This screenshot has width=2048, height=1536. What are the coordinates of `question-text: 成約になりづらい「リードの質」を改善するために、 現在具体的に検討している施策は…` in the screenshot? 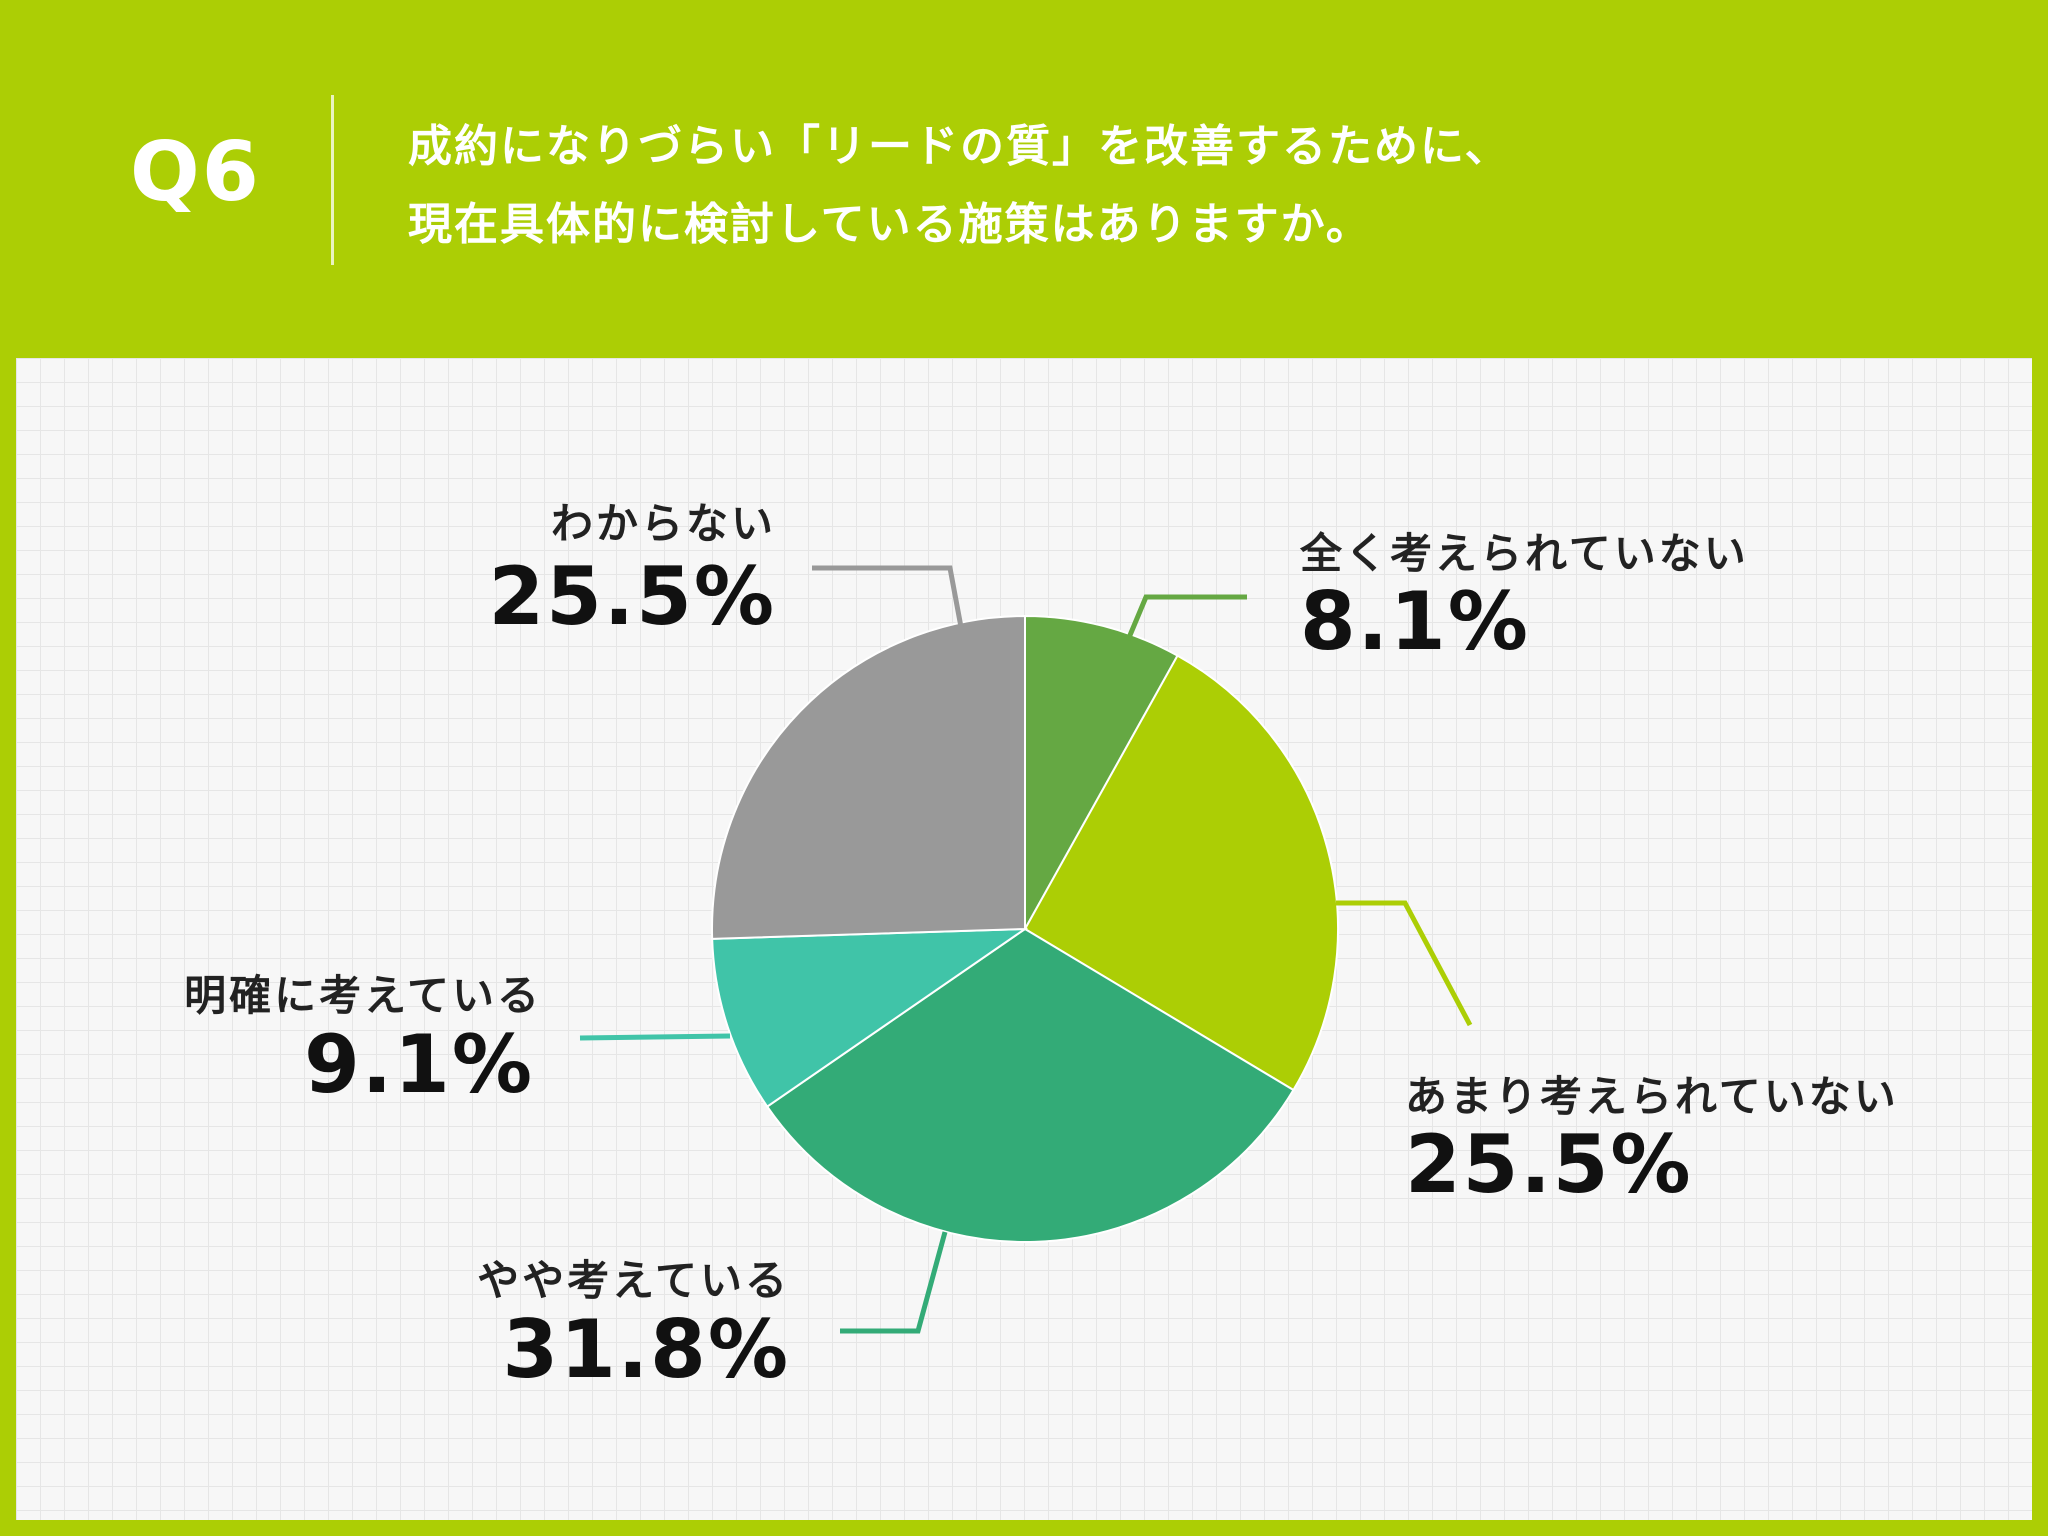 It's located at (959, 186).